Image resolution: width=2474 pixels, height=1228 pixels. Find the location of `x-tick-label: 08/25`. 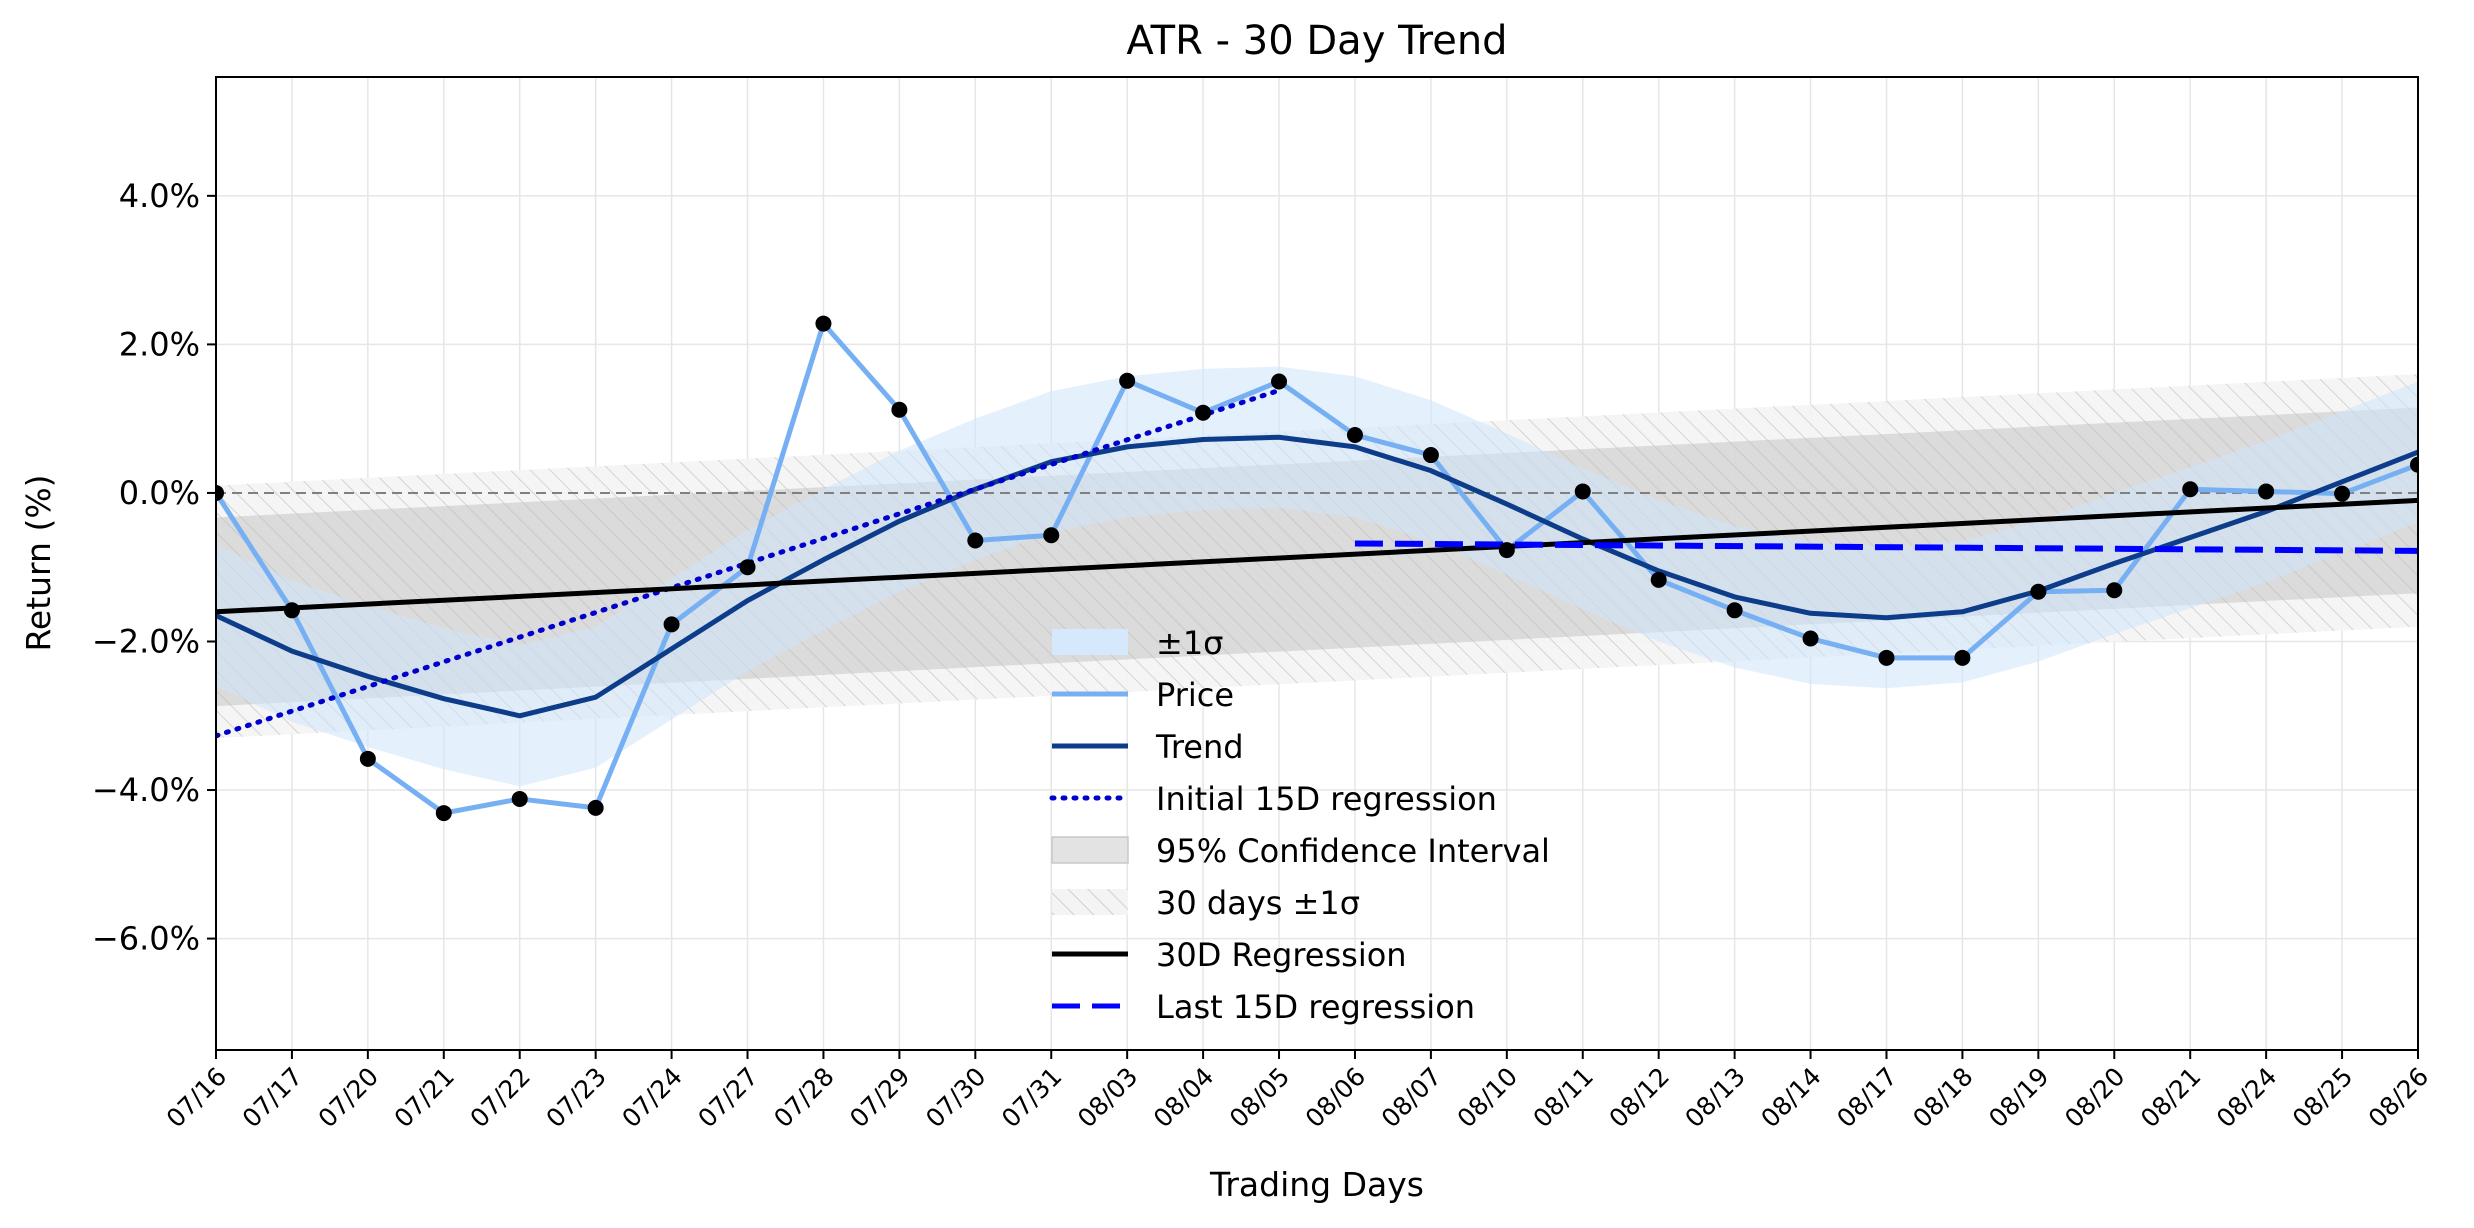

x-tick-label: 08/25 is located at coordinates (2322, 1097).